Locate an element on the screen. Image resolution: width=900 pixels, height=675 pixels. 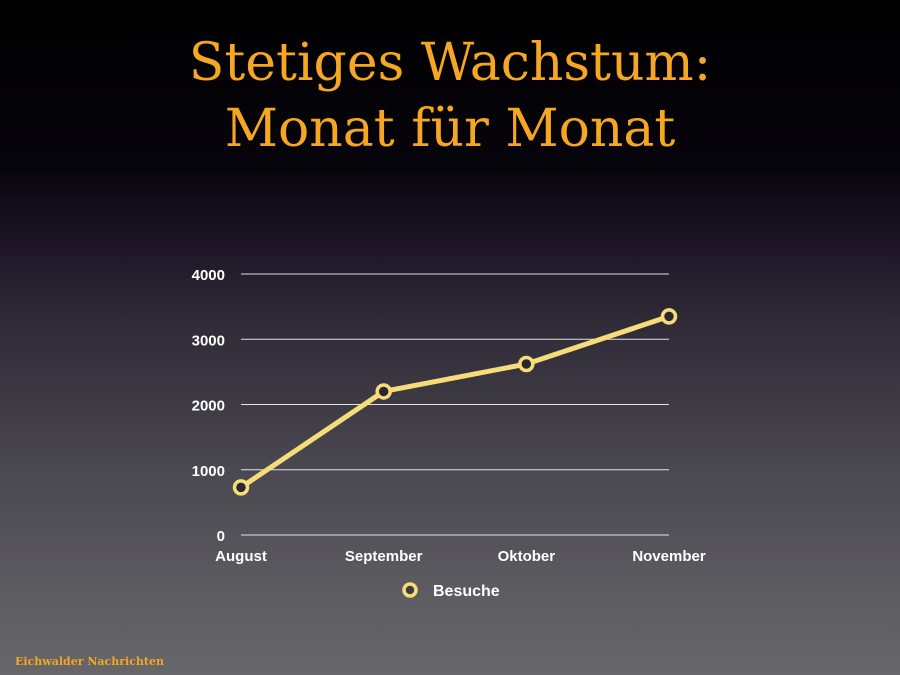
slide-title-line-2: Monat für Monat is located at coordinates (450, 129).